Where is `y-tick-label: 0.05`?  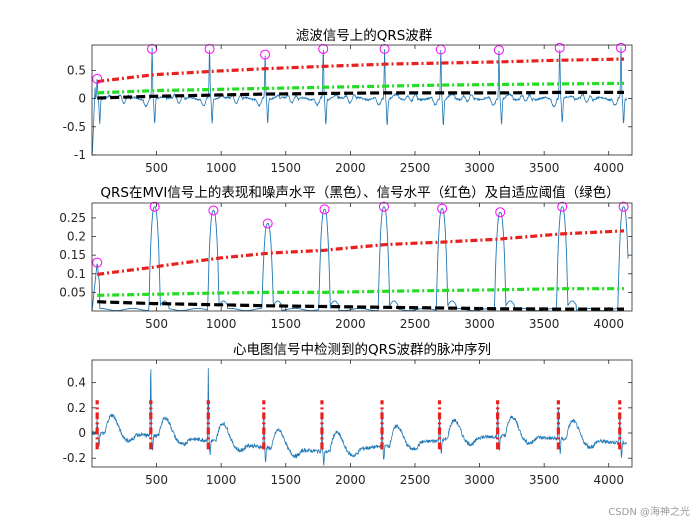
y-tick-label: 0.05 is located at coordinates (72, 292).